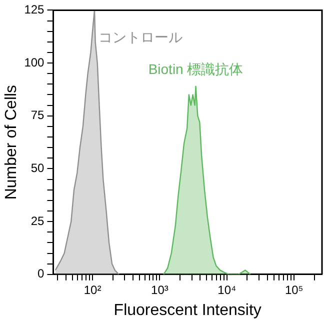  Describe the element at coordinates (188, 310) in the screenshot. I see `x-axis-title: Fluorescent Intensity` at that location.